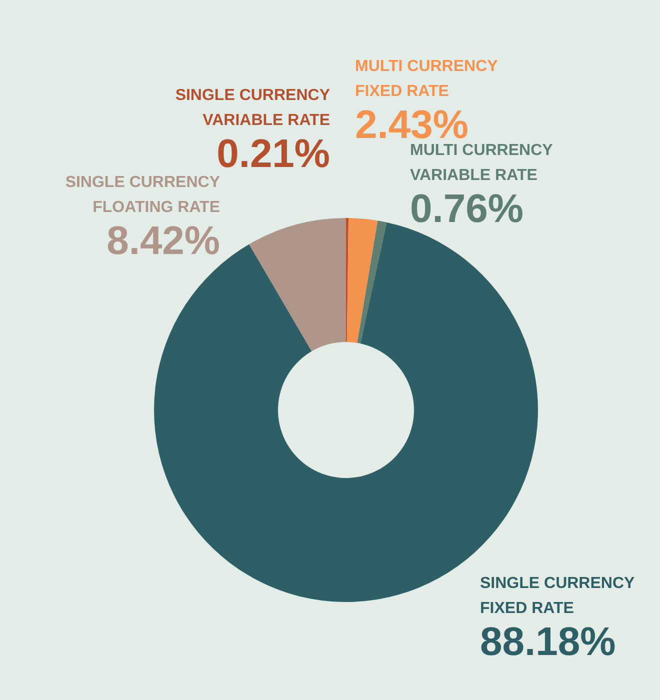 This screenshot has height=700, width=660. I want to click on slice-label: SINGLE CURRENCY FLOATING RATE, so click(142, 195).